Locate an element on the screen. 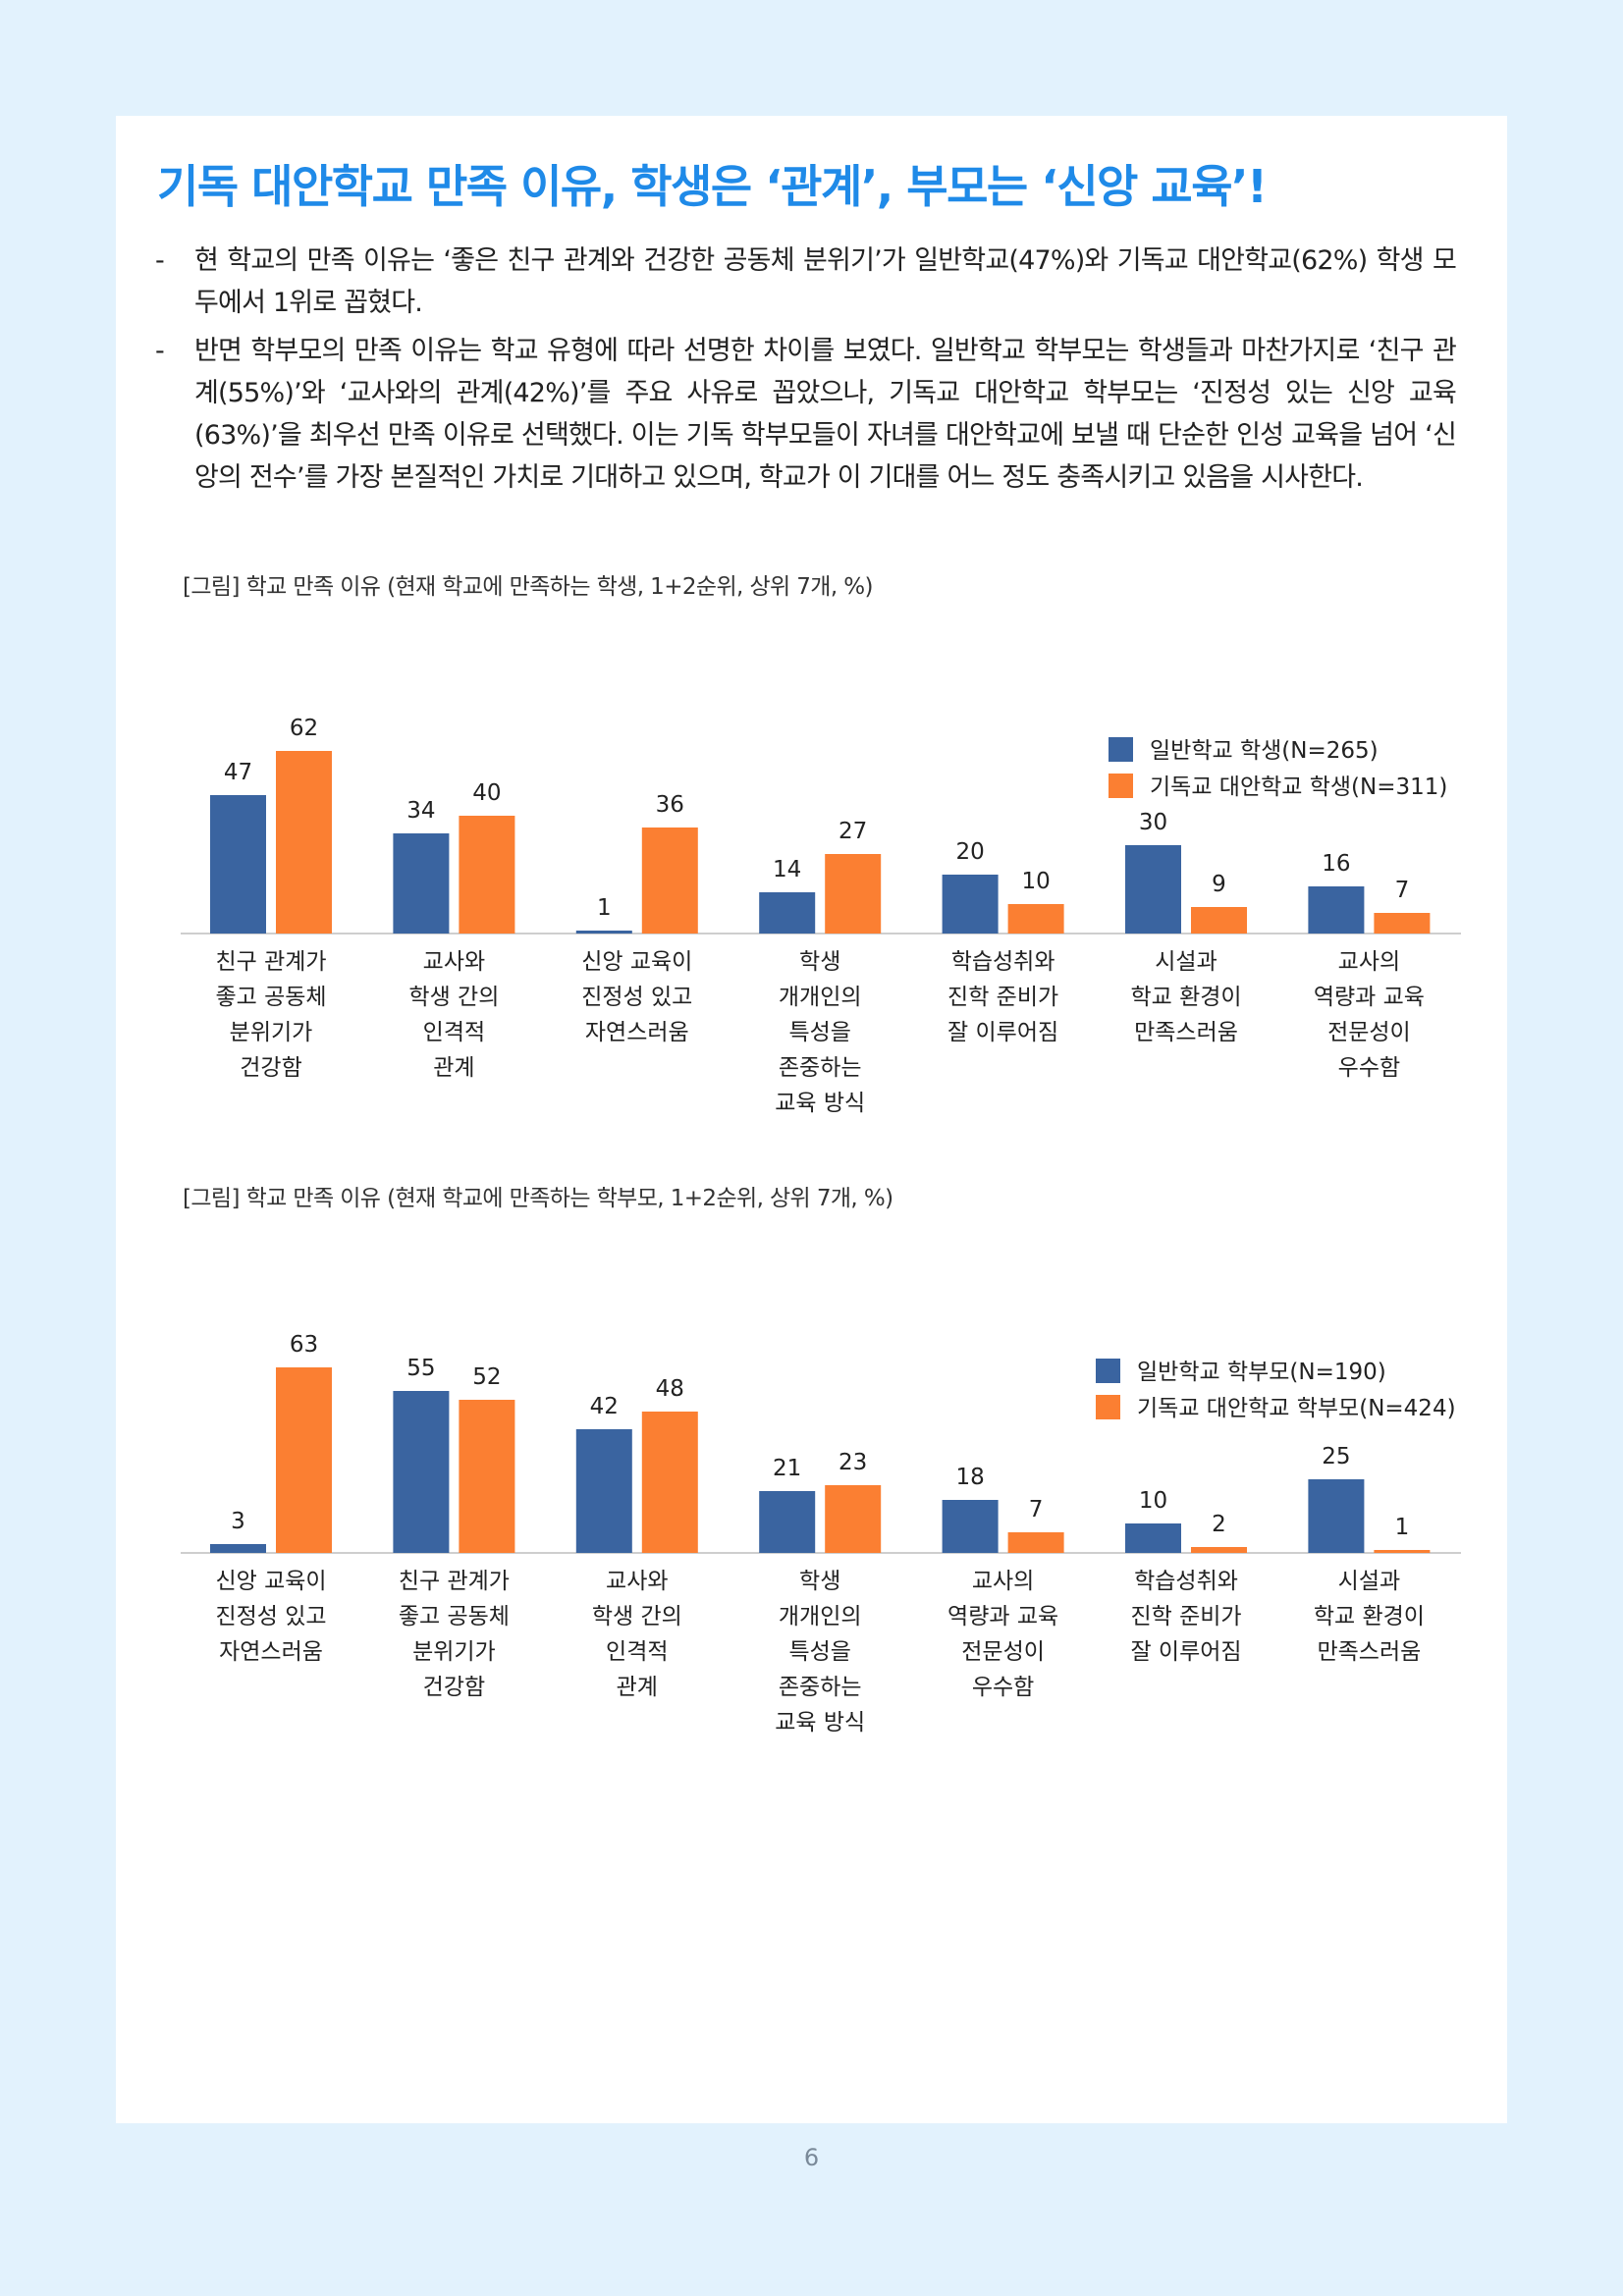 This screenshot has height=2296, width=1623. legend-label: 기독교 대안학교 학부모(N=424) is located at coordinates (1296, 1408).